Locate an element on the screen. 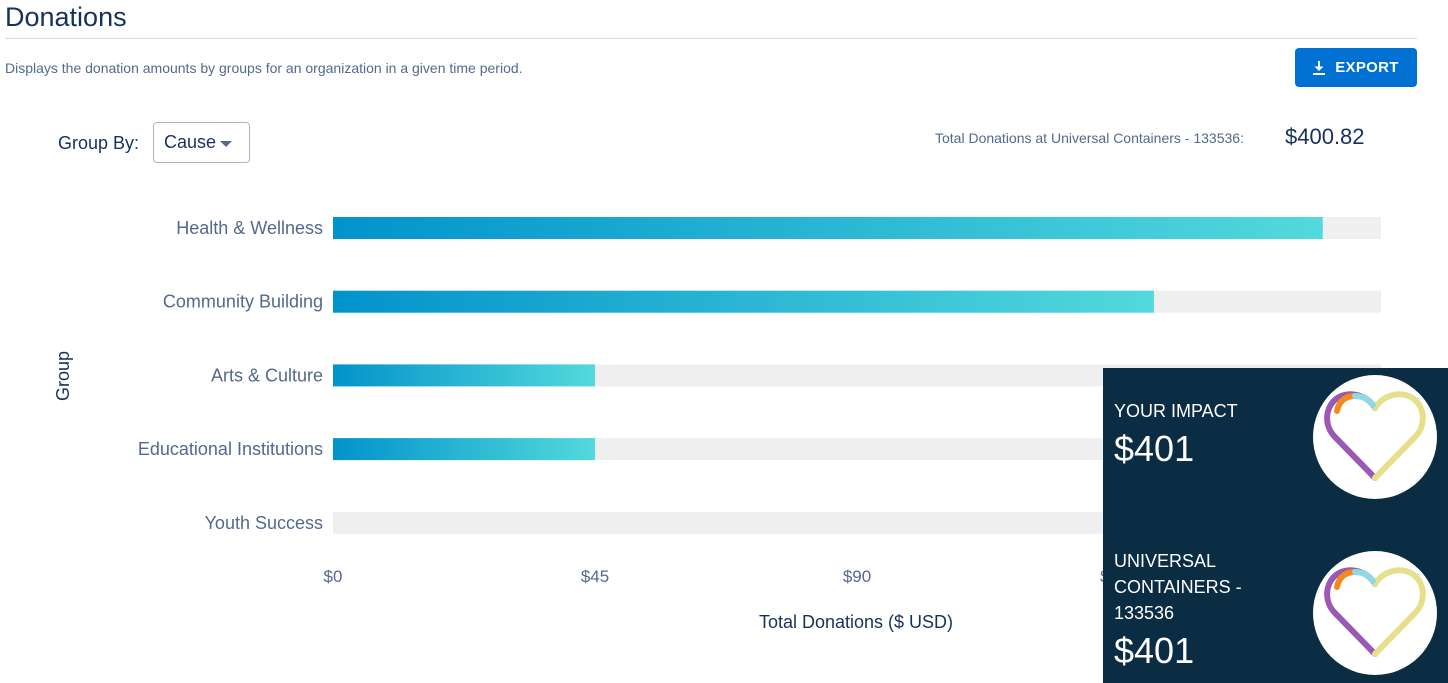  group-by-value: Cause is located at coordinates (190, 142).